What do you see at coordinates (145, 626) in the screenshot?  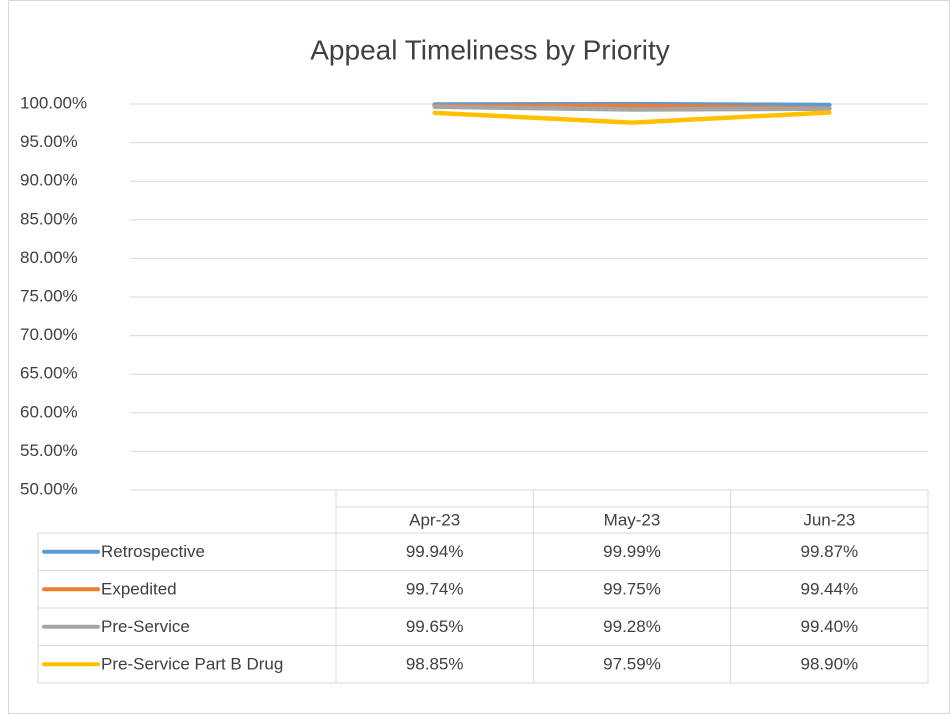 I see `legend-label: Pre-Service` at bounding box center [145, 626].